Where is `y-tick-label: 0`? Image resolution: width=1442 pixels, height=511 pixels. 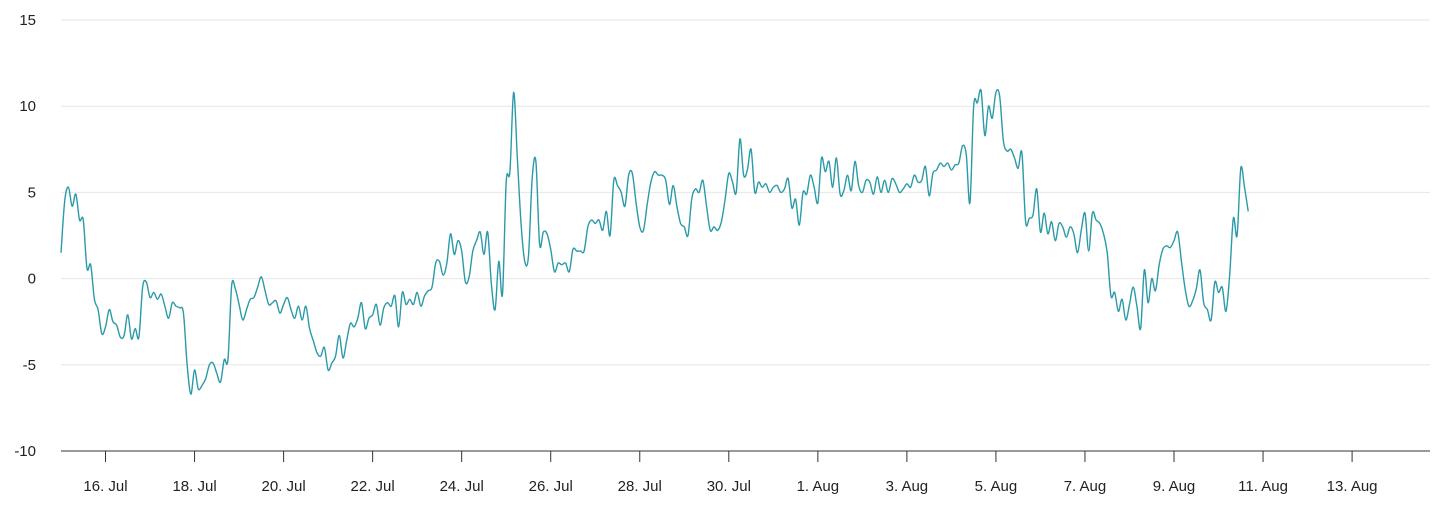
y-tick-label: 0 is located at coordinates (32, 279).